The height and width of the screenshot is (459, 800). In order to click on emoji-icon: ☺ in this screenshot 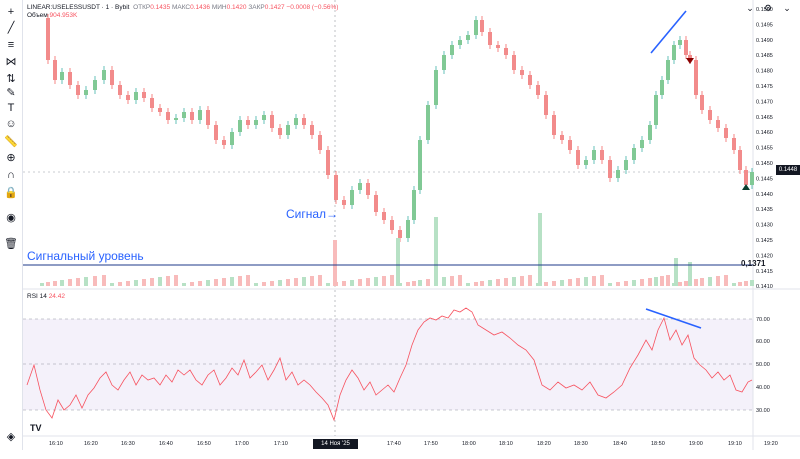, I will do `click(11, 124)`.